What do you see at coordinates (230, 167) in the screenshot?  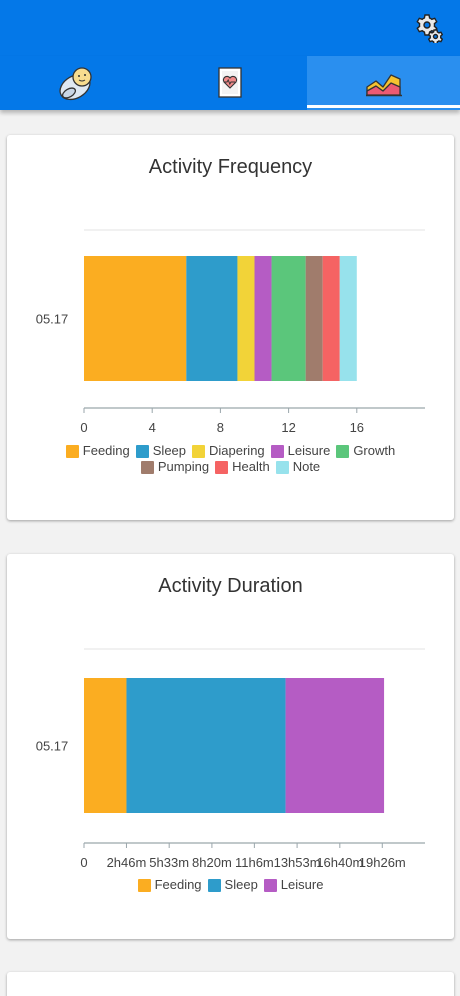 I see `chart-title: Activity Frequency` at bounding box center [230, 167].